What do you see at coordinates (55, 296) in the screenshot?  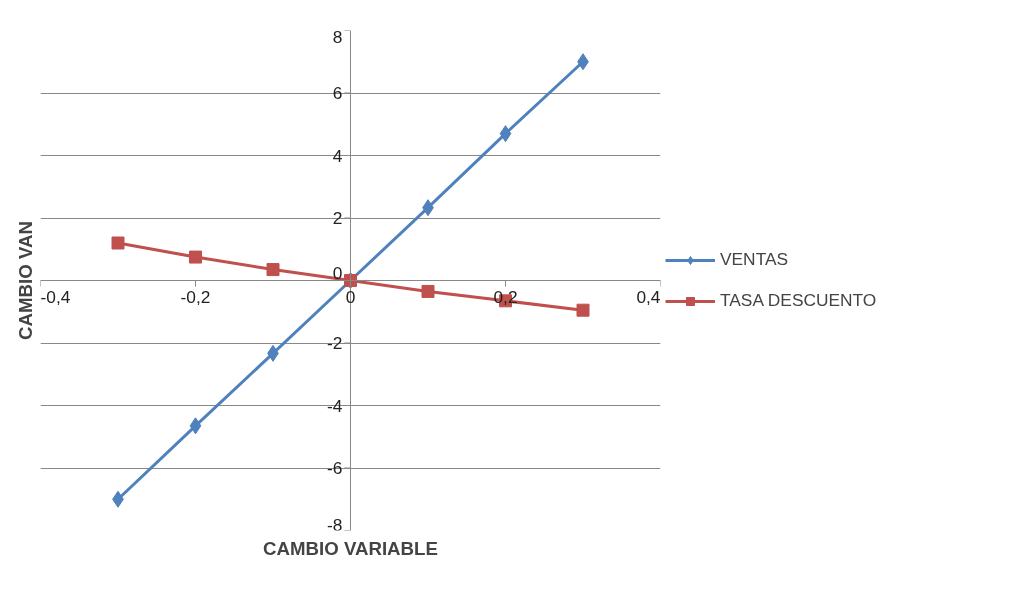 I see `x-tick-label: -0,4` at bounding box center [55, 296].